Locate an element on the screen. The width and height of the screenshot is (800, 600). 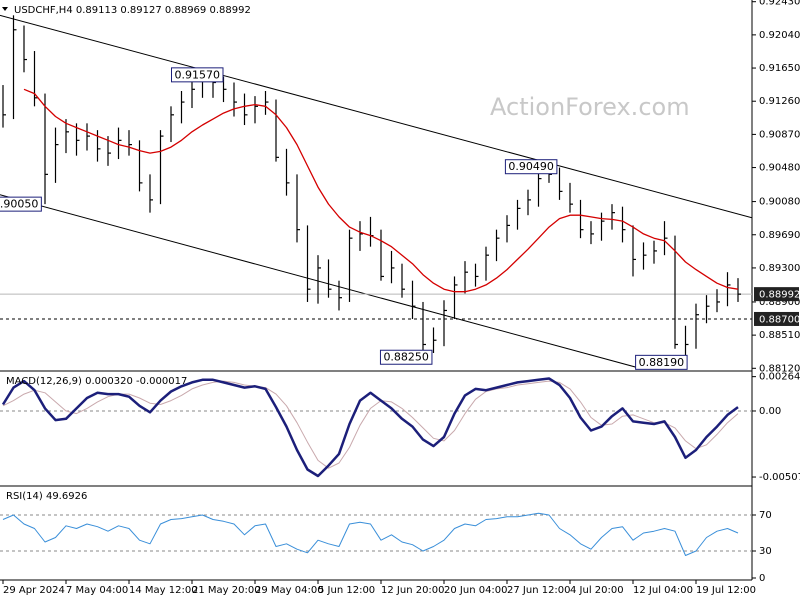
x-tick-label: 21 May 20:00 is located at coordinates (226, 590).